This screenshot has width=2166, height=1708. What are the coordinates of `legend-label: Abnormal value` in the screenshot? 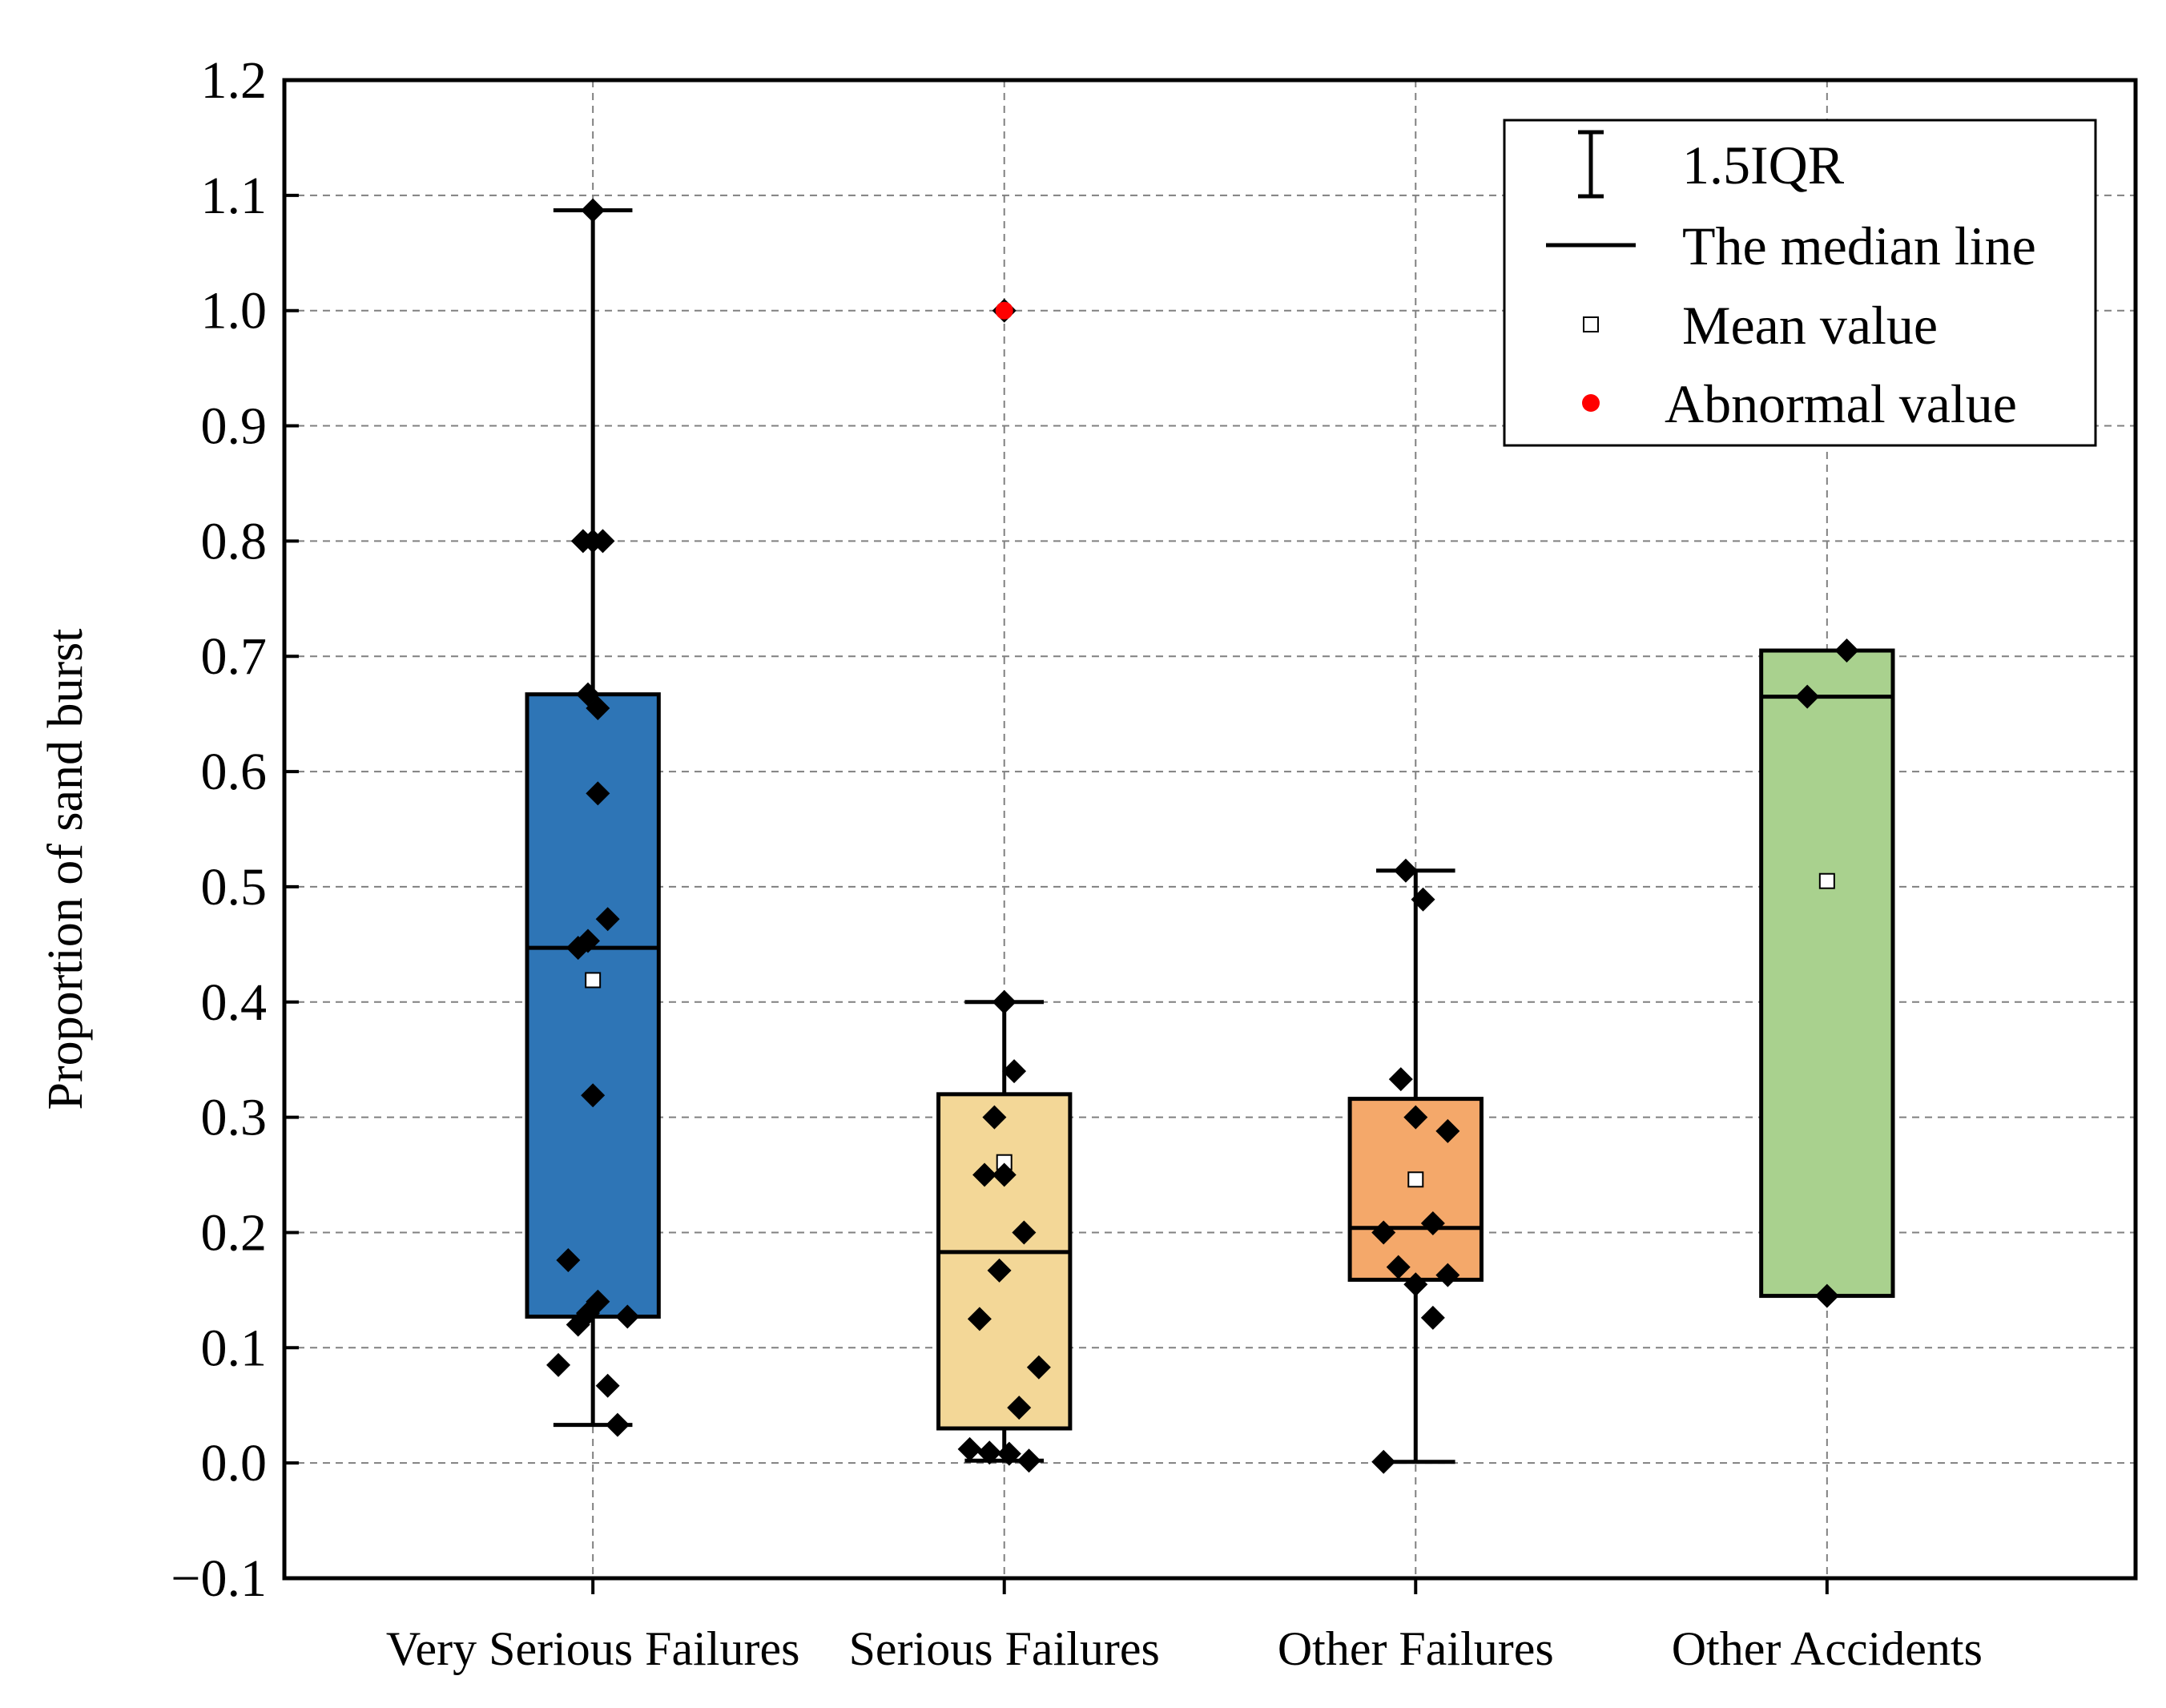 It's located at (1841, 404).